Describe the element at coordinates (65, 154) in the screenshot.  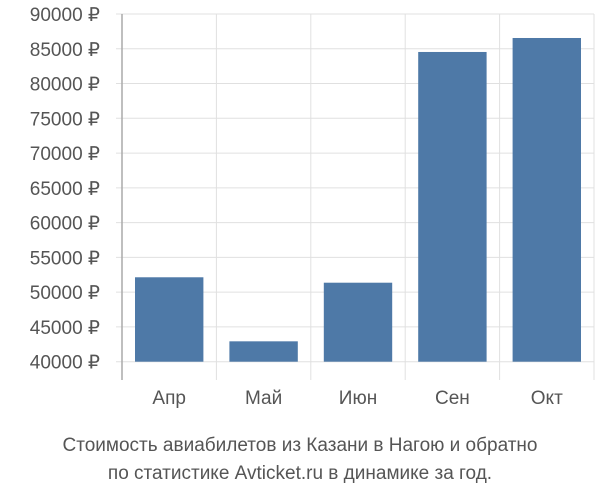
I see `y-tick-label: 70000 ₽` at that location.